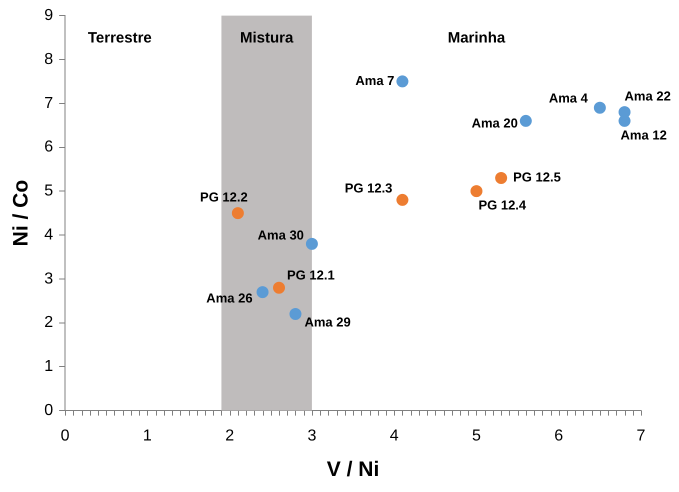 This screenshot has width=679, height=492. What do you see at coordinates (224, 197) in the screenshot?
I see `data-label: PG 12.2` at bounding box center [224, 197].